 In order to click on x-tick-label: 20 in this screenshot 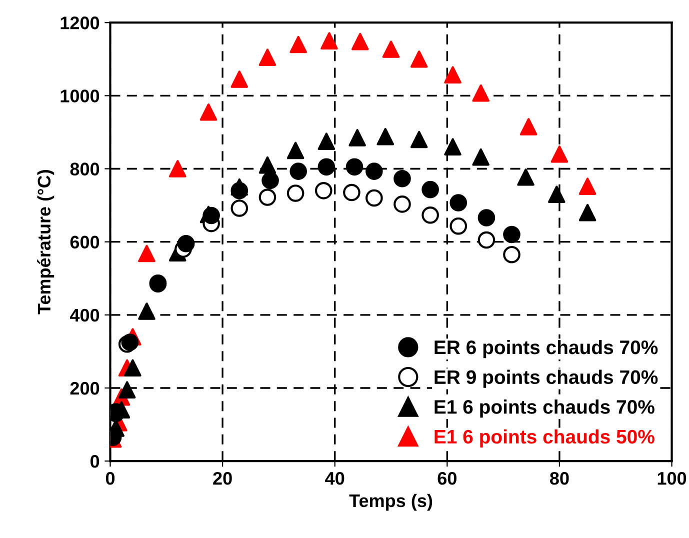, I will do `click(222, 478)`.